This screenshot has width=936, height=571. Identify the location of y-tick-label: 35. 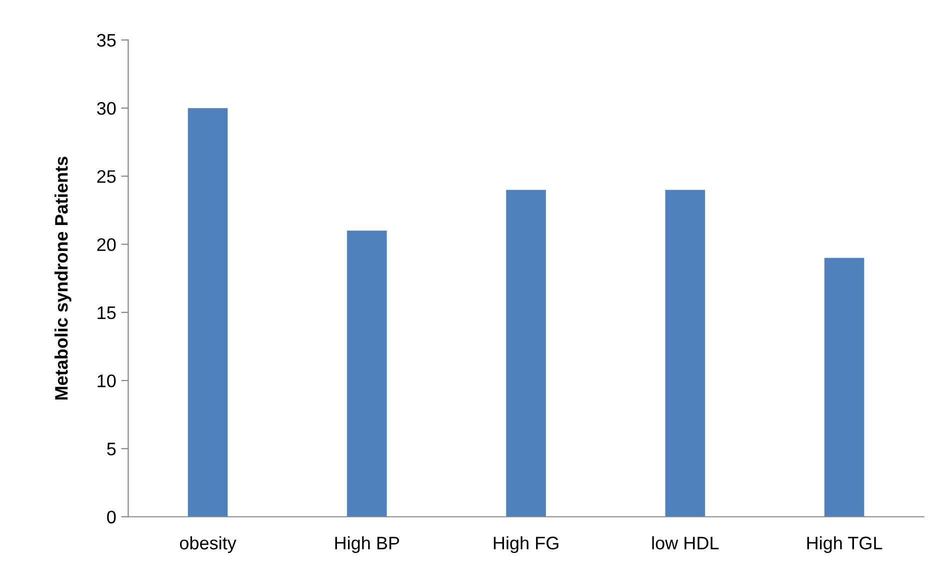
(106, 40).